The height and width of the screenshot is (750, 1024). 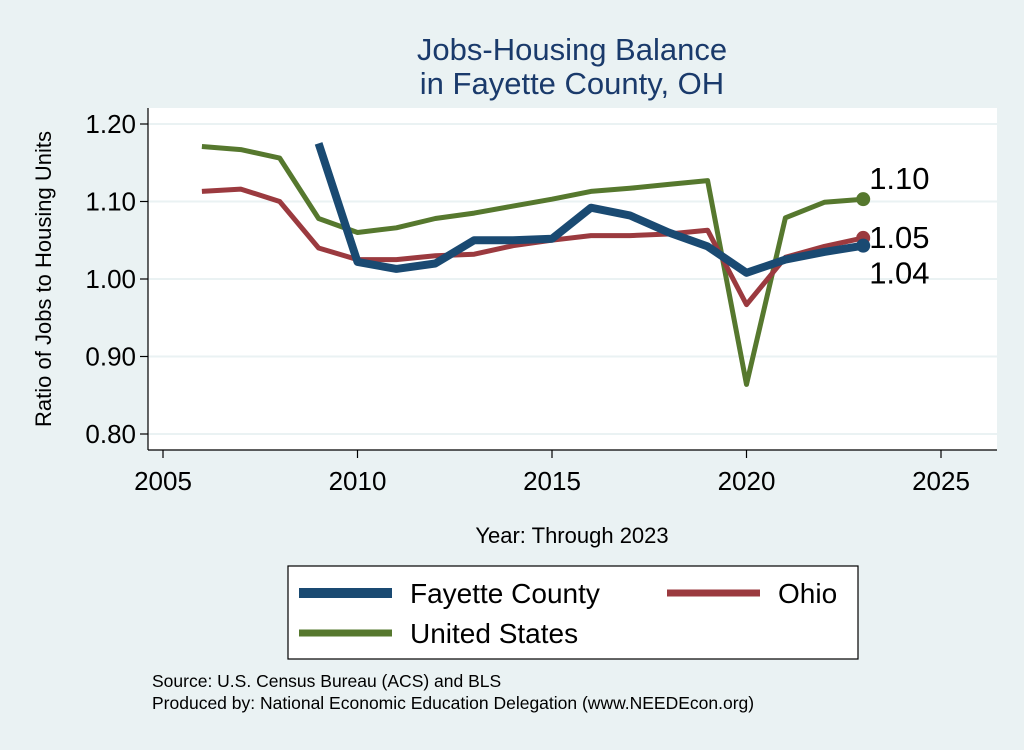 I want to click on y-axis-ticks: 0.80 0.90 1.00 1.10 1.20, so click(x=116, y=279).